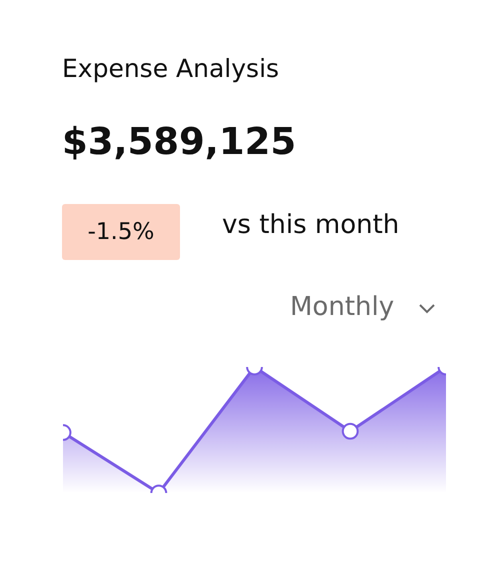  I want to click on text: vs this month, so click(311, 225).